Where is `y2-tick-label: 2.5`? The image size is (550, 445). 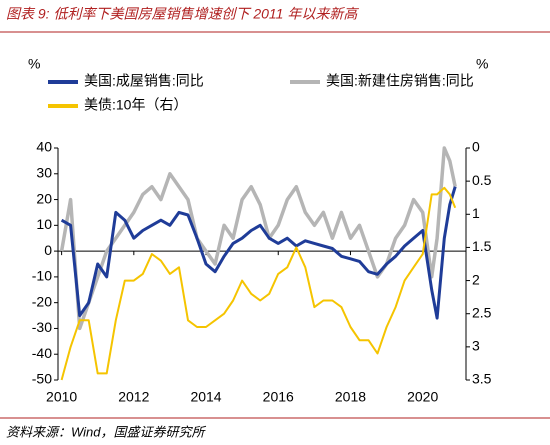 y2-tick-label: 2.5 is located at coordinates (482, 312).